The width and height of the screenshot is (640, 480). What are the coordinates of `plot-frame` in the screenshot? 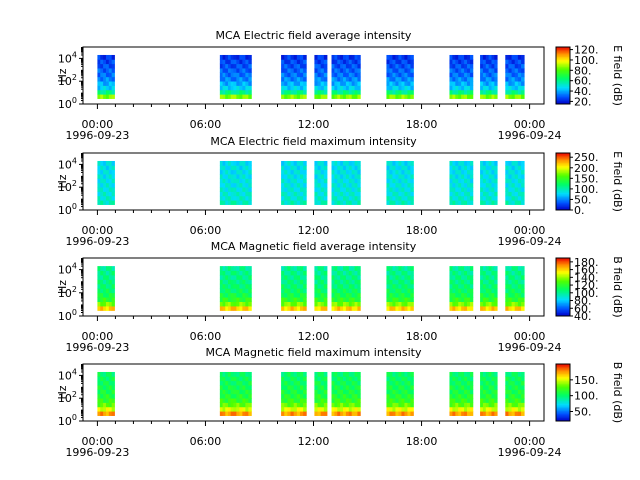 It's located at (313, 392).